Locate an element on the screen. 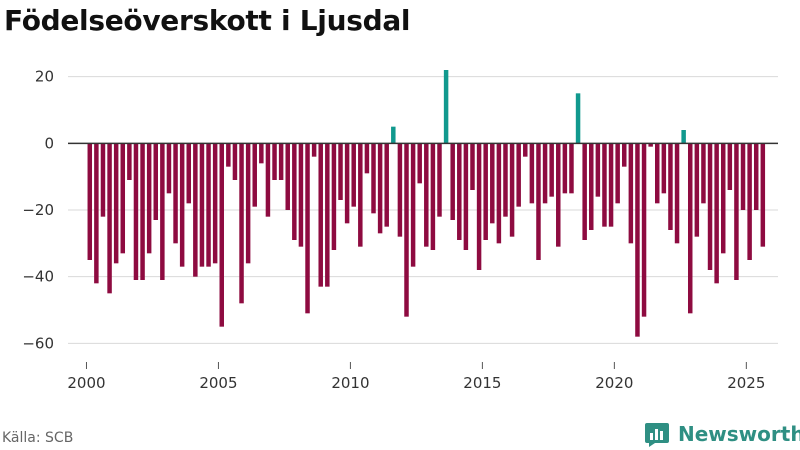  x-tick-label: 2015 is located at coordinates (482, 383).